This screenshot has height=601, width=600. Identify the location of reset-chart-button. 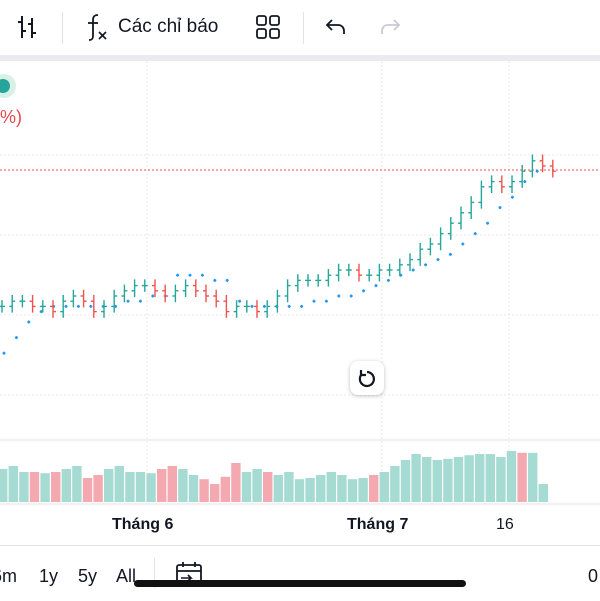
(367, 378).